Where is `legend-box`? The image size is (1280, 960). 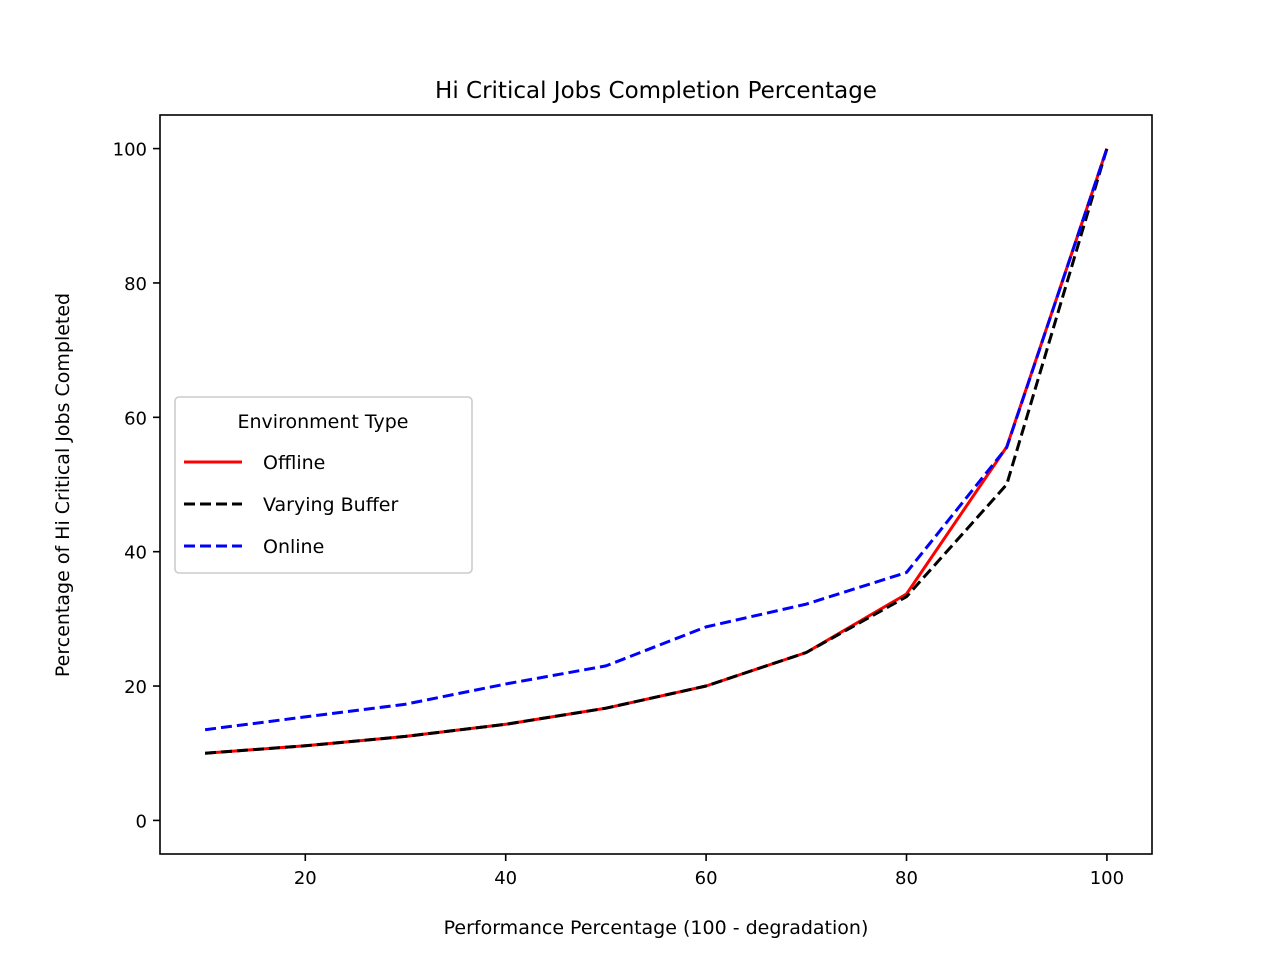
legend-box is located at coordinates (323, 485).